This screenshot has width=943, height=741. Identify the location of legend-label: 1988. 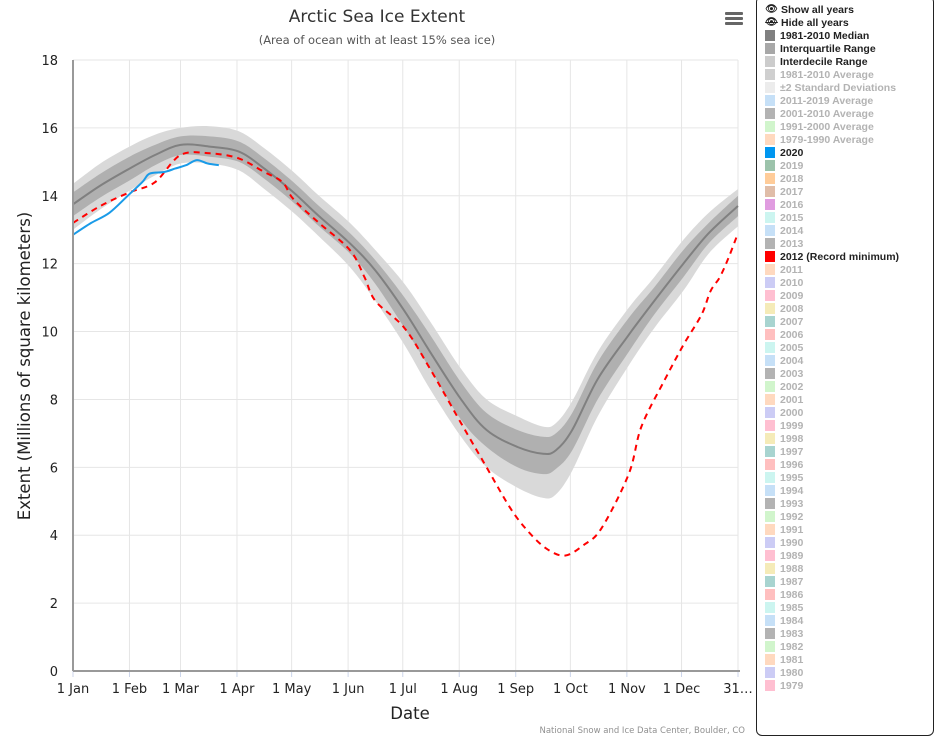
(792, 568).